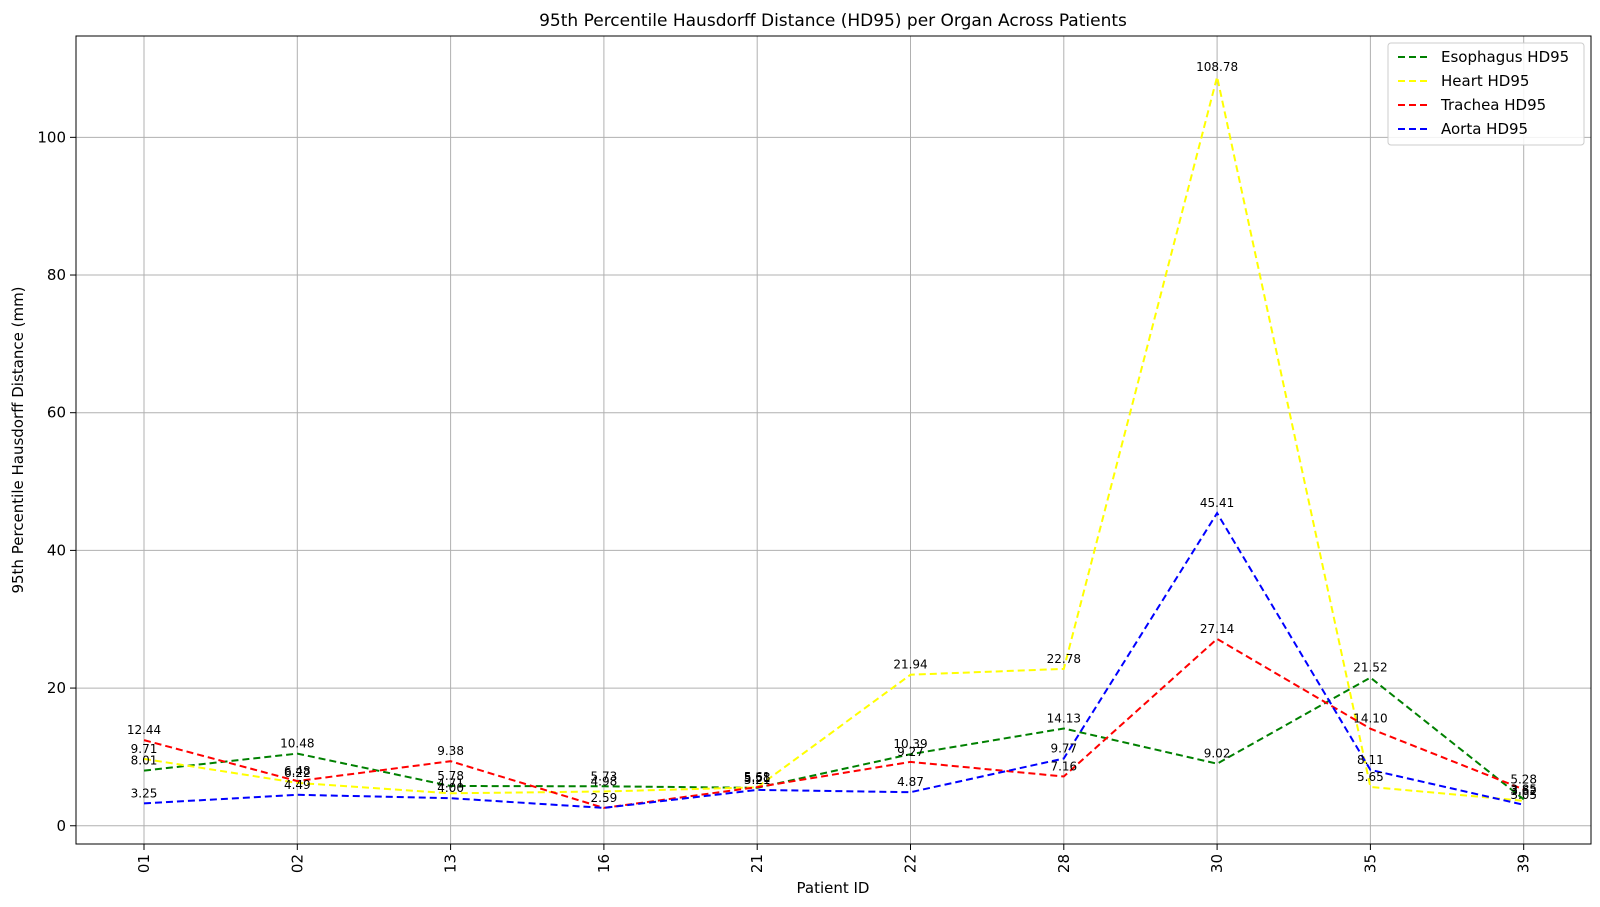  What do you see at coordinates (450, 788) in the screenshot?
I see `data-label-aorta-hd95: 4.00` at bounding box center [450, 788].